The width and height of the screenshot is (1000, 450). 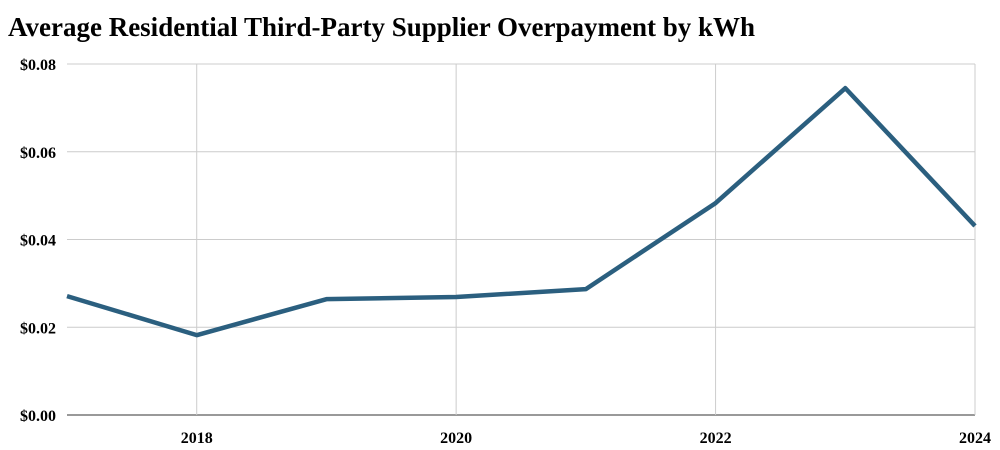 What do you see at coordinates (38, 328) in the screenshot?
I see `y-tick-label: $0.02` at bounding box center [38, 328].